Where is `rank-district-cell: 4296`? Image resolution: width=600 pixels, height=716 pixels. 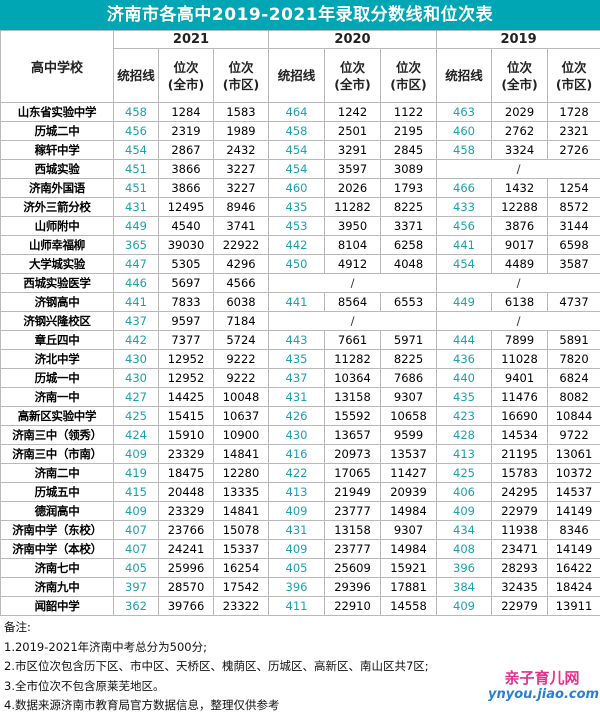 rank-district-cell: 4296 is located at coordinates (241, 264).